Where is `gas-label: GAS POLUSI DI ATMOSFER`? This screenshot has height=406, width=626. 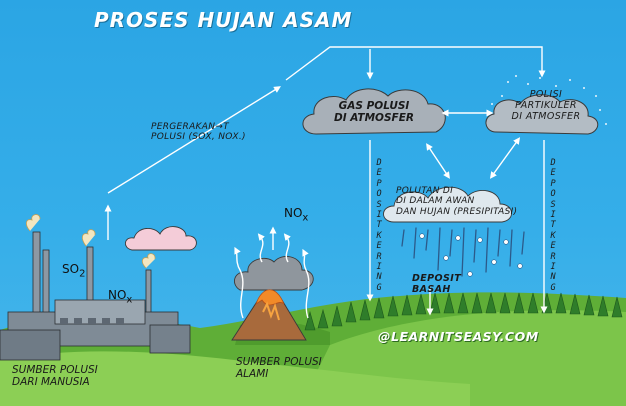 gas-label: GAS POLUSI DI ATMOSFER is located at coordinates (374, 112).